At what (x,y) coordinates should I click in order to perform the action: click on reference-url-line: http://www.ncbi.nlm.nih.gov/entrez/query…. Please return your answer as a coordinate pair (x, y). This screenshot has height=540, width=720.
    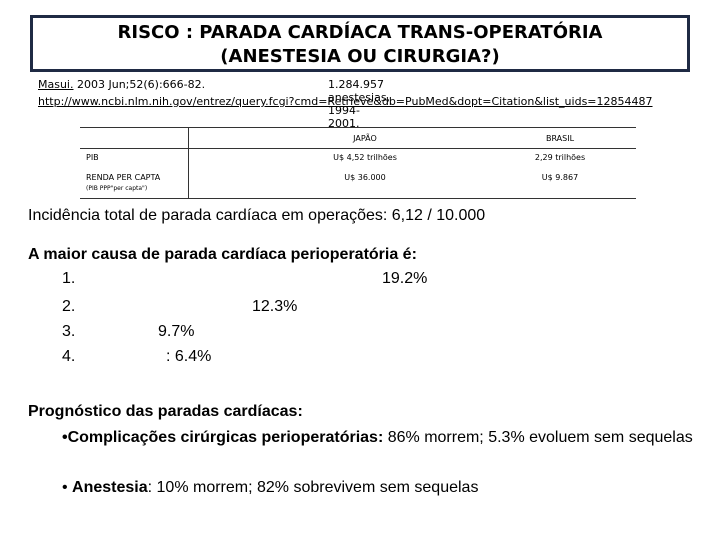
    Looking at the image, I should click on (345, 101).